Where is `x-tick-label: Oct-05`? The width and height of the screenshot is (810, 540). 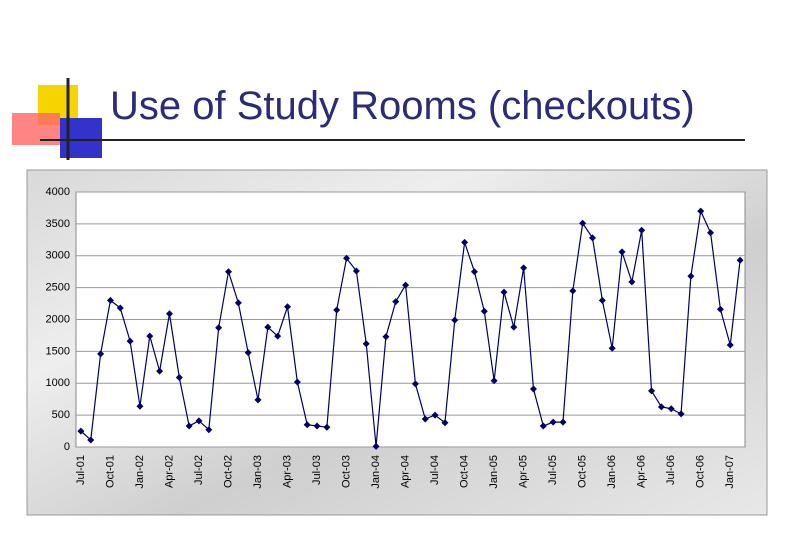 x-tick-label: Oct-05 is located at coordinates (583, 471).